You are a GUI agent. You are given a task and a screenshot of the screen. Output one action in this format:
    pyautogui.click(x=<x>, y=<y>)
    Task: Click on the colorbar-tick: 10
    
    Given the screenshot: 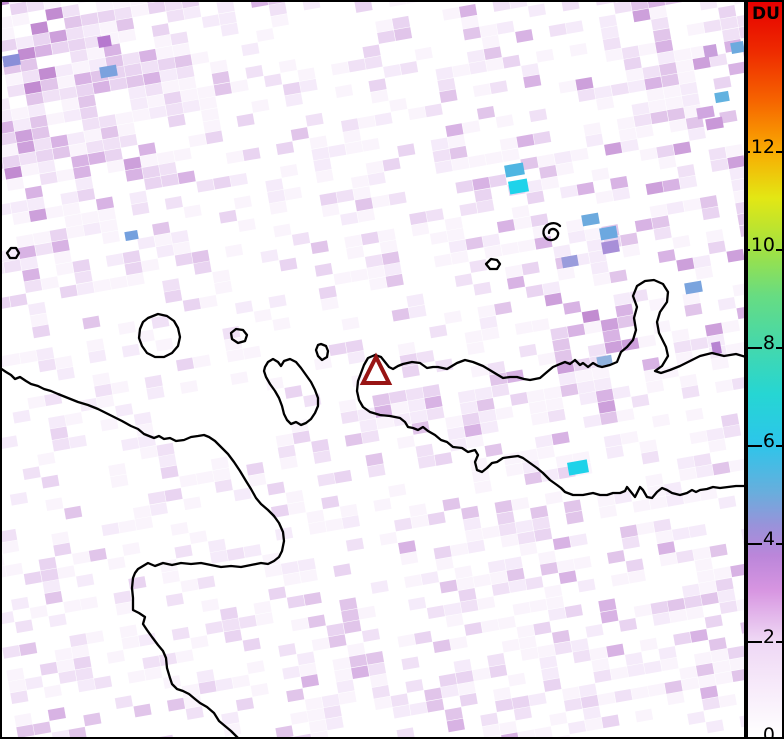 What is the action you would take?
    pyautogui.click(x=765, y=244)
    